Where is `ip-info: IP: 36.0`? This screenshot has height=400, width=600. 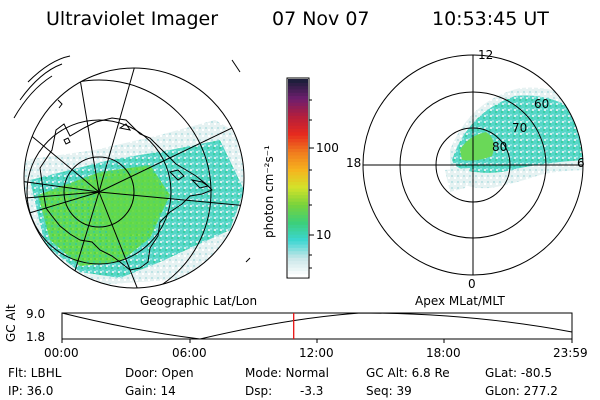 ip-info: IP: 36.0 is located at coordinates (31, 391).